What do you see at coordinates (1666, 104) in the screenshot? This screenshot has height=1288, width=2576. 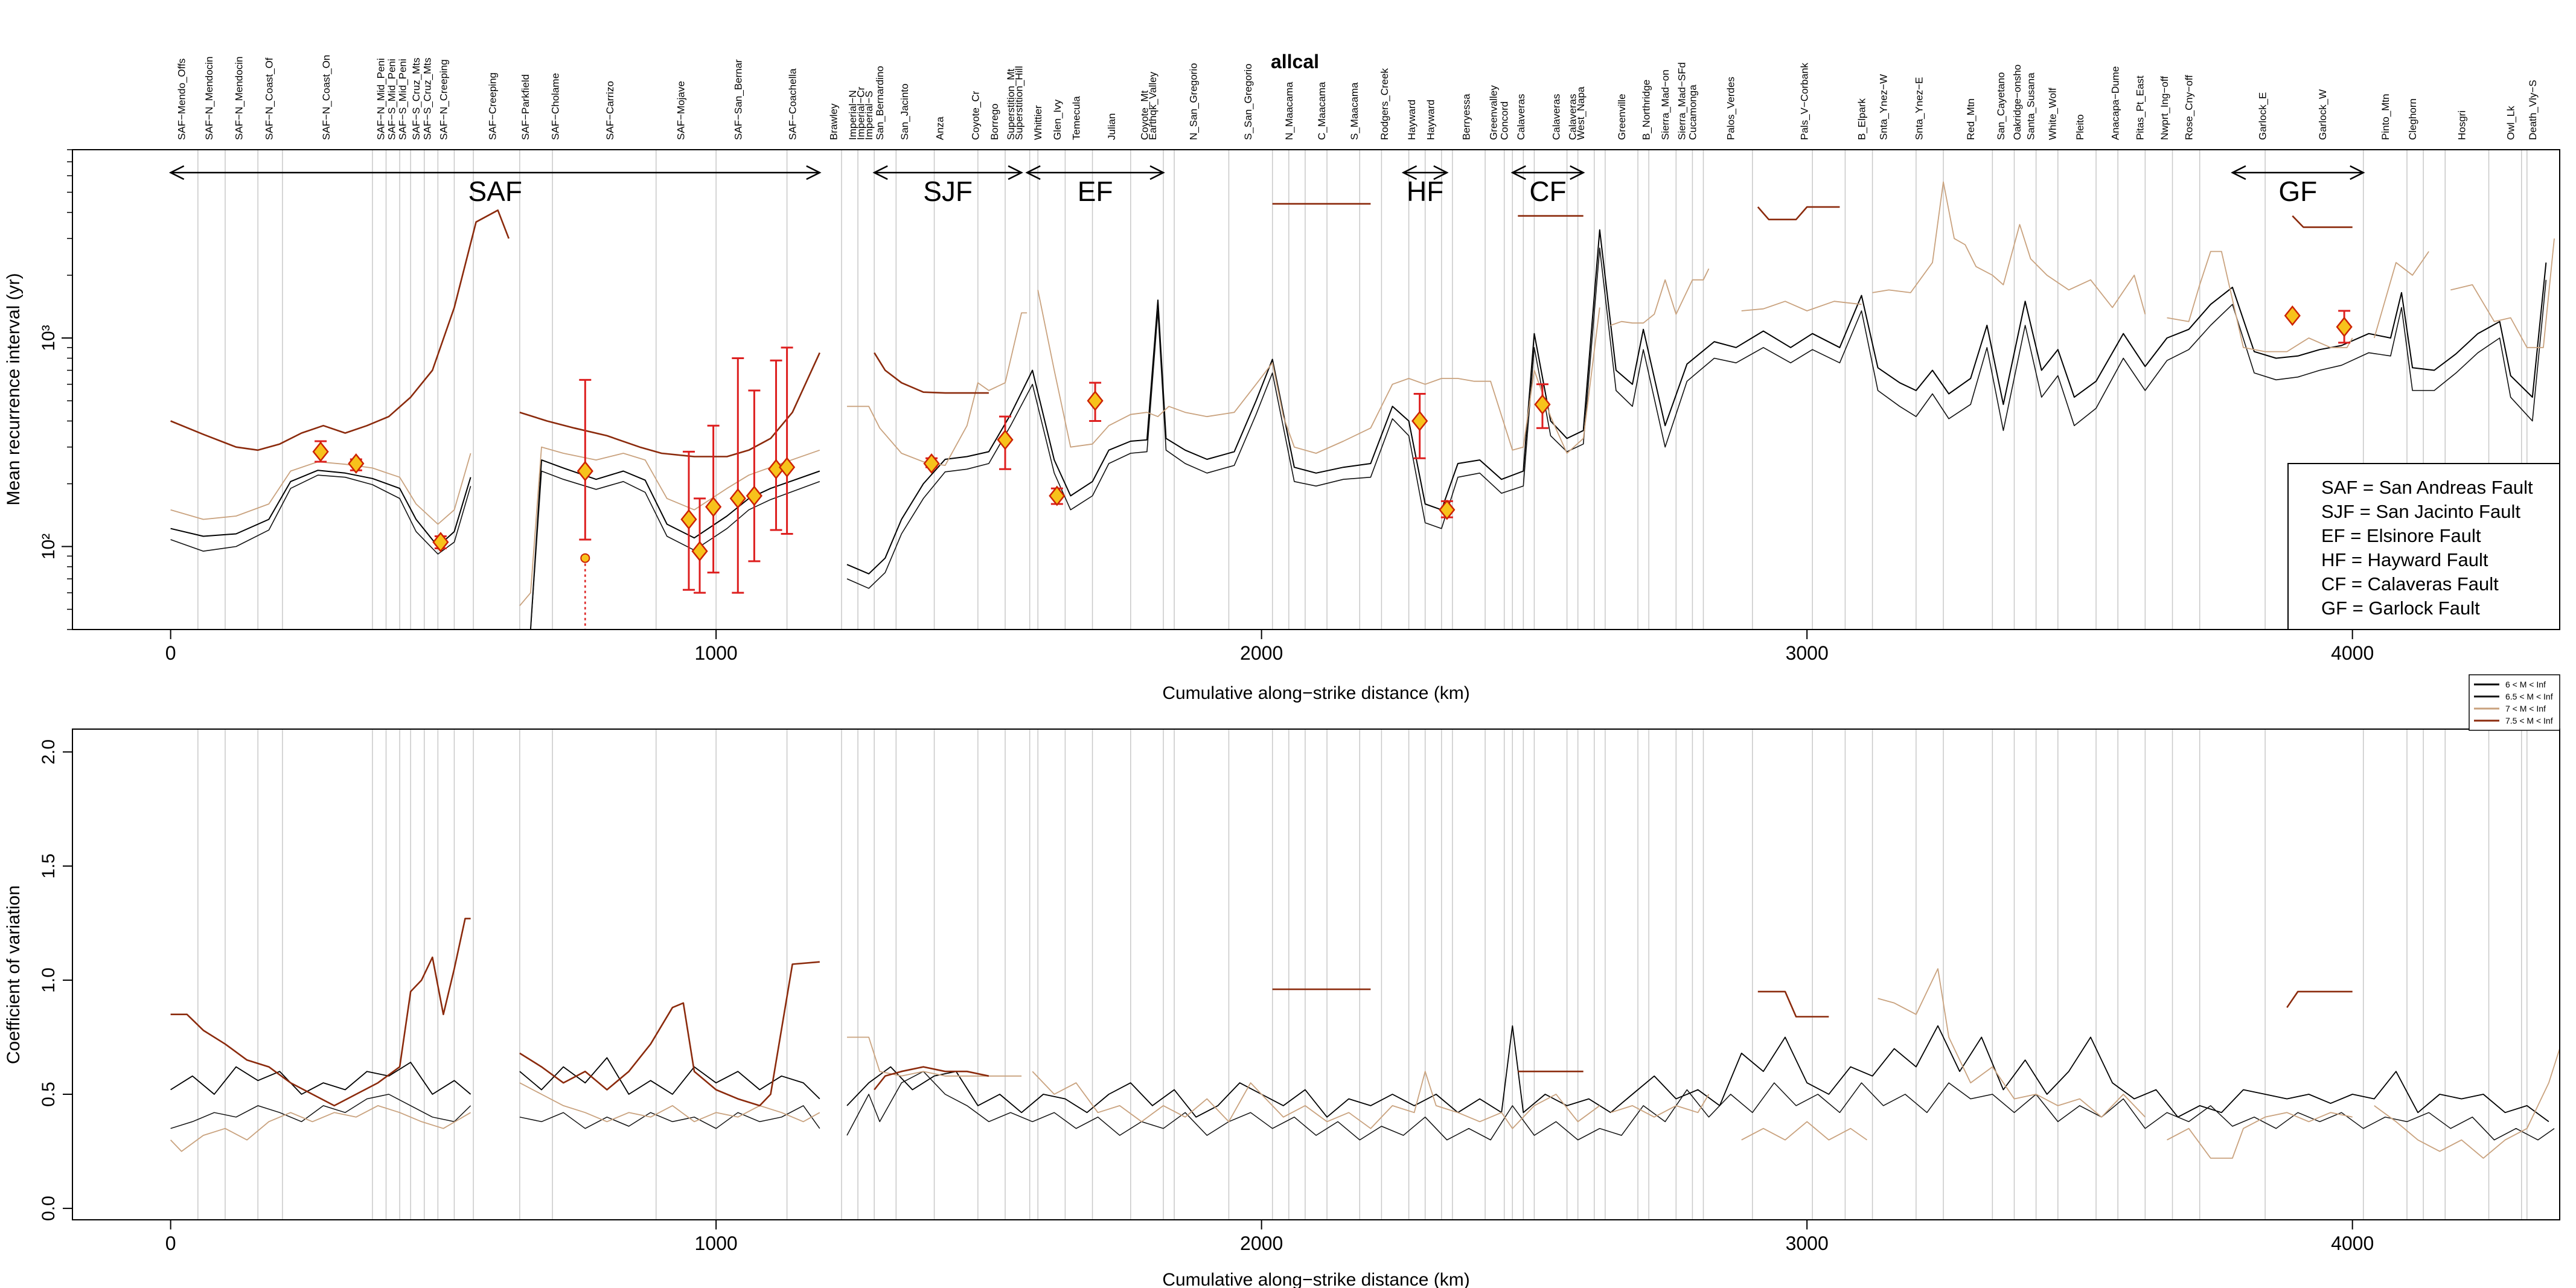 I see `section-name: Sierra_Mad−on` at bounding box center [1666, 104].